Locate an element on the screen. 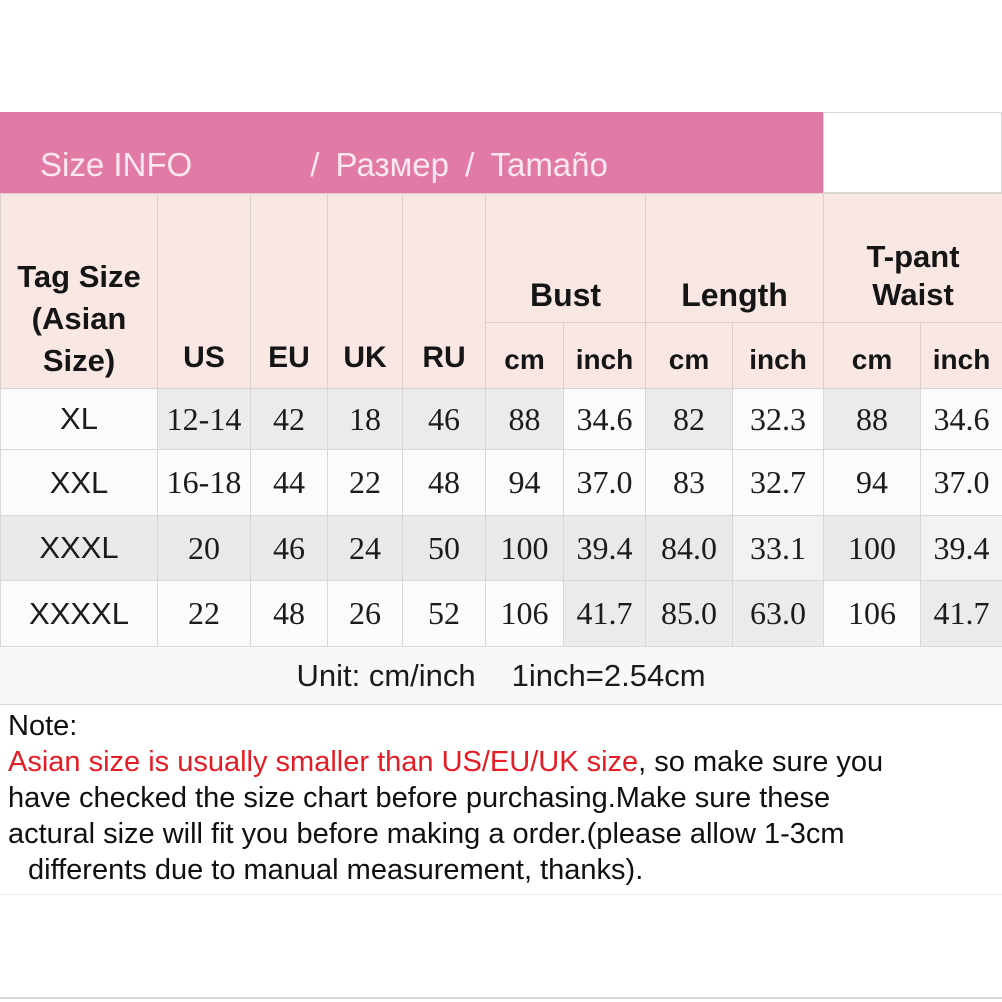  banner-title-en: Size INFO is located at coordinates (116, 164).